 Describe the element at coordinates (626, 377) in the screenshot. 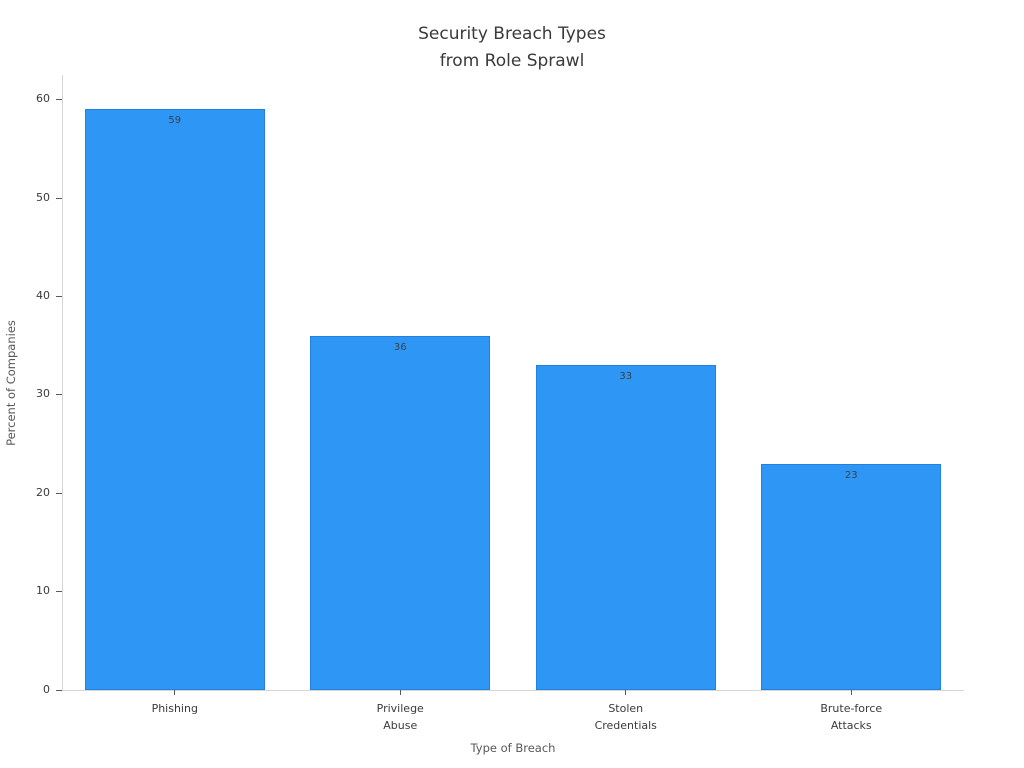

I see `bar-value-label: 33` at that location.